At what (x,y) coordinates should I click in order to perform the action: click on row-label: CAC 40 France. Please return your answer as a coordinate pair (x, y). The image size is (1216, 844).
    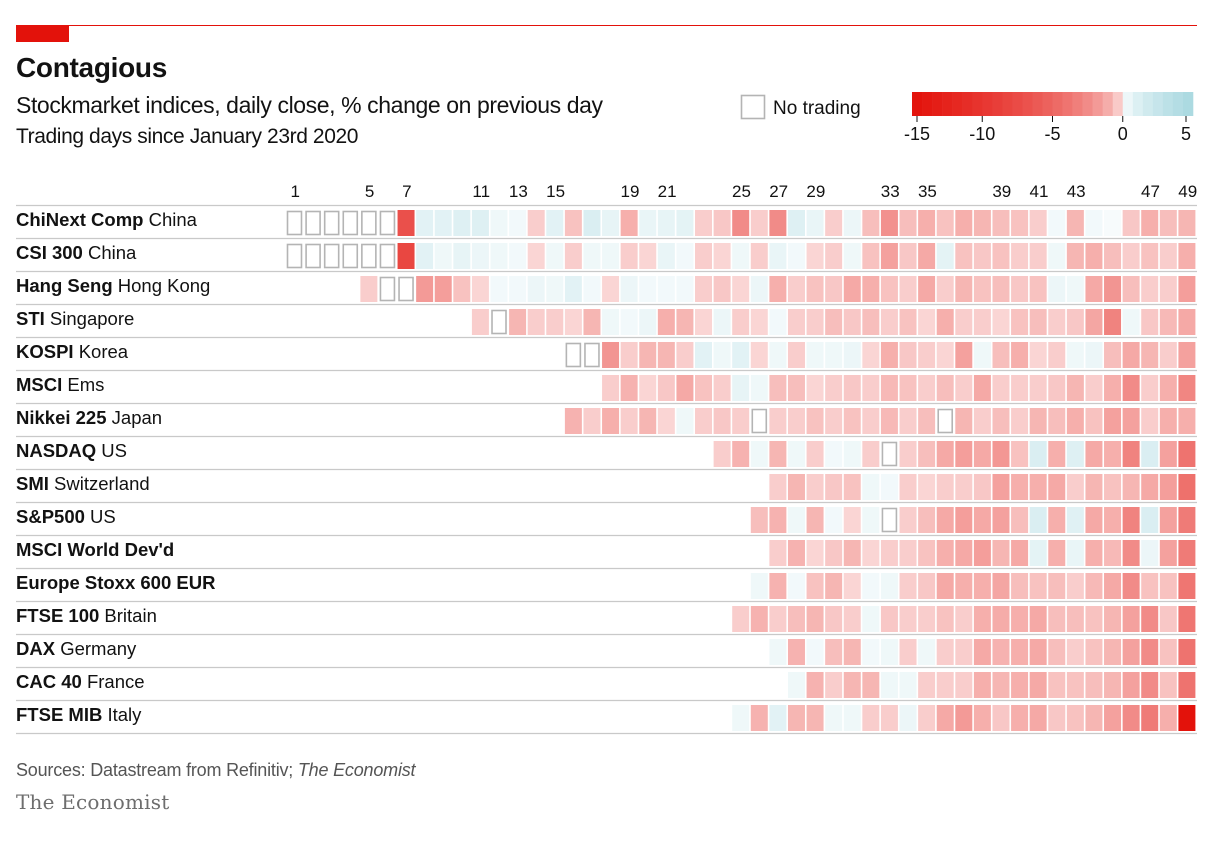
    Looking at the image, I should click on (80, 681).